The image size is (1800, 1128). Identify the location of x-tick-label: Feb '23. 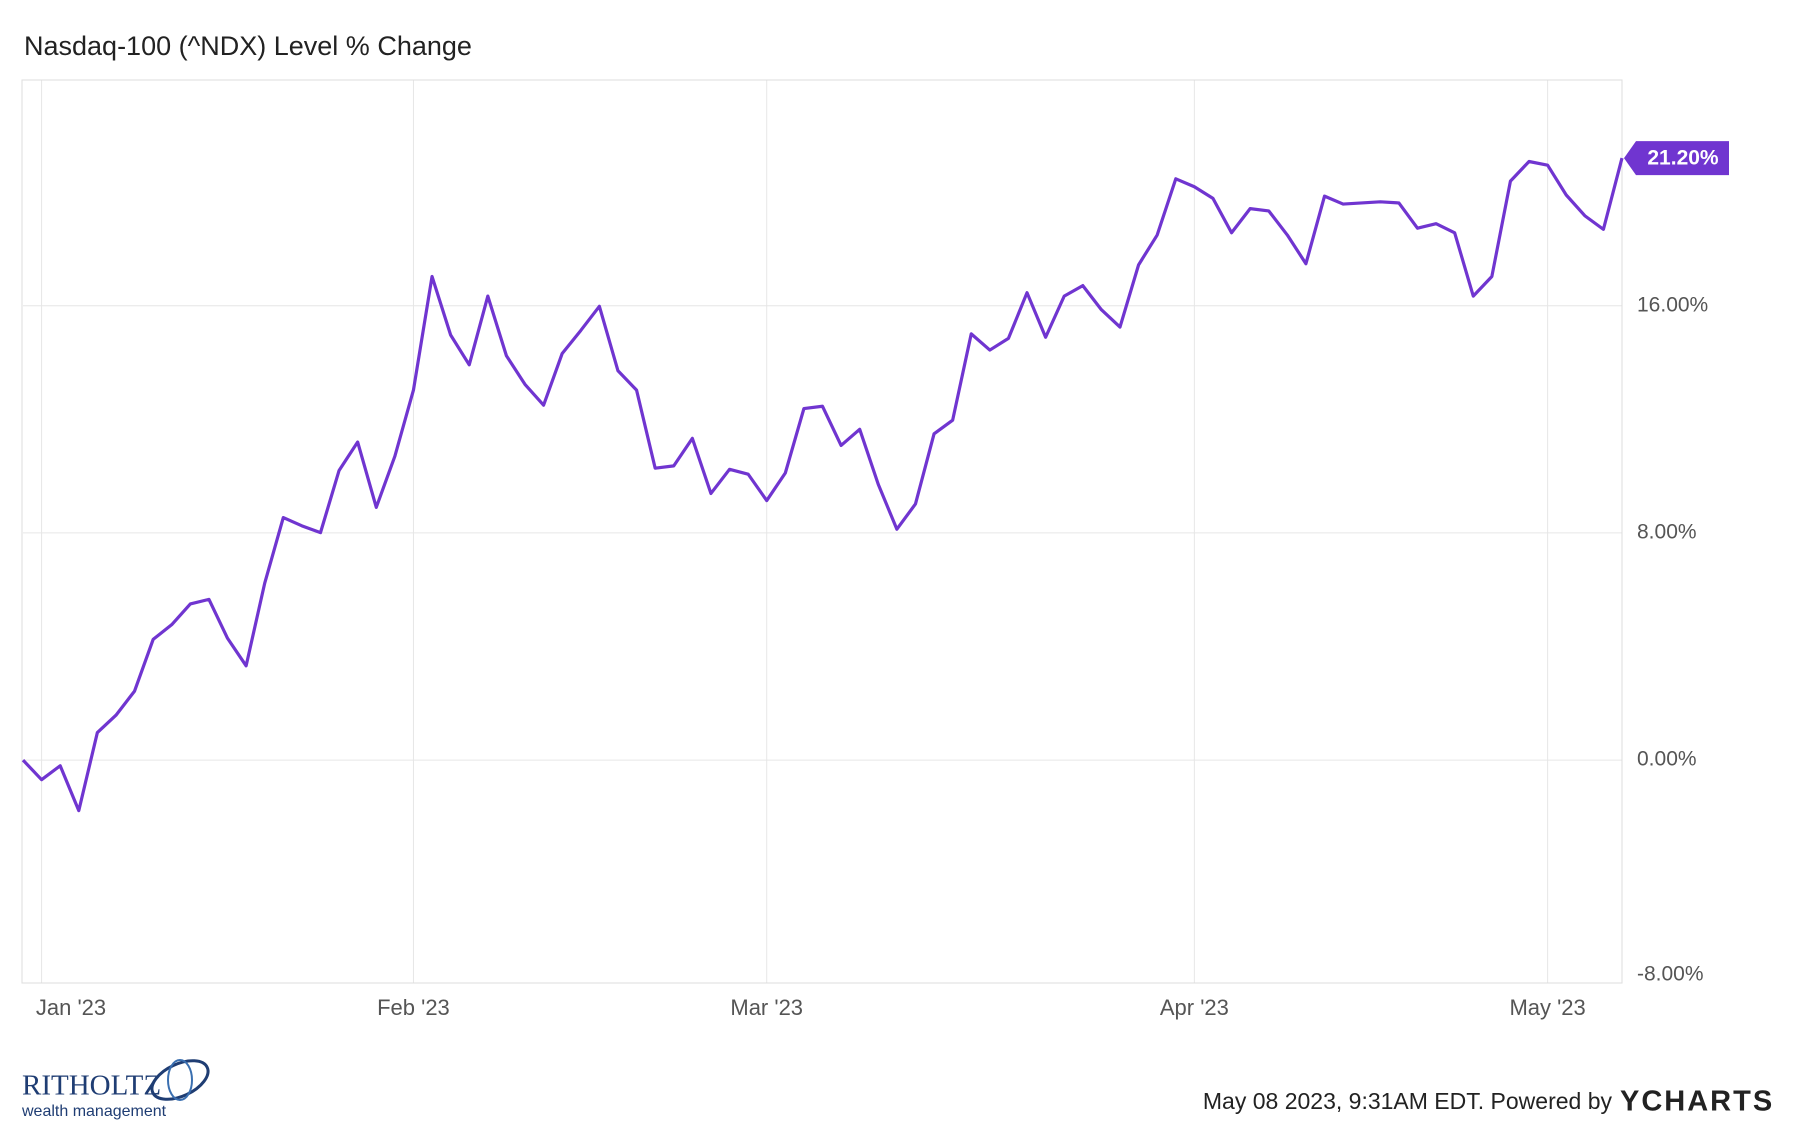
(413, 1007).